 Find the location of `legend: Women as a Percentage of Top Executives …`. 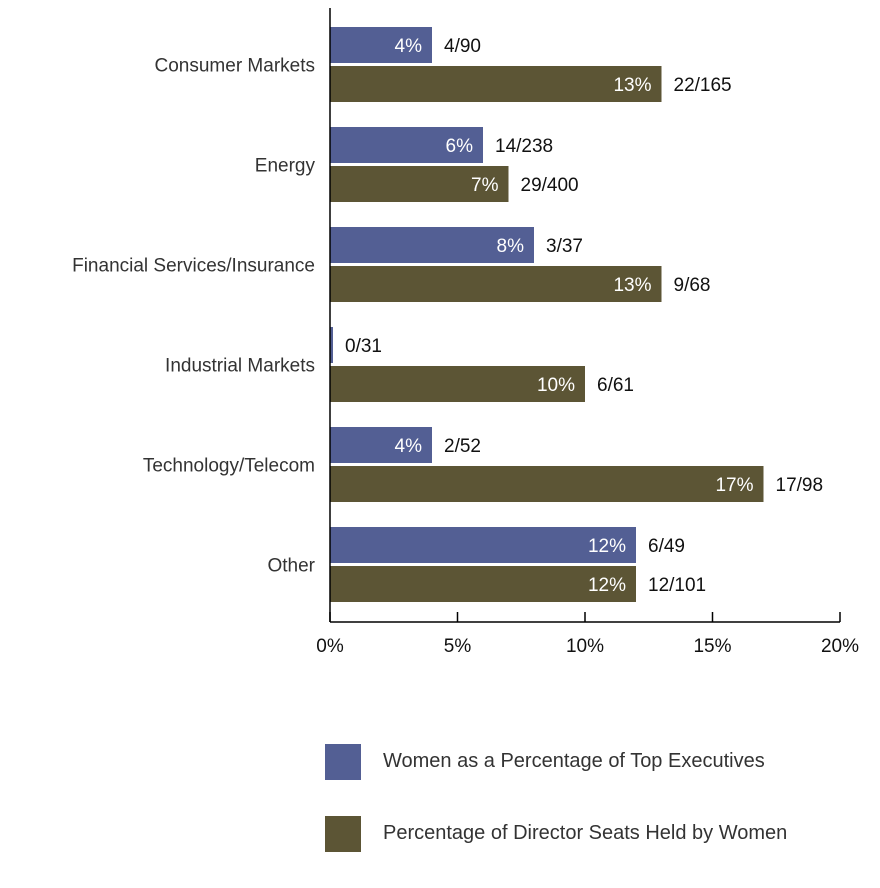

legend: Women as a Percentage of Top Executives … is located at coordinates (600, 816).